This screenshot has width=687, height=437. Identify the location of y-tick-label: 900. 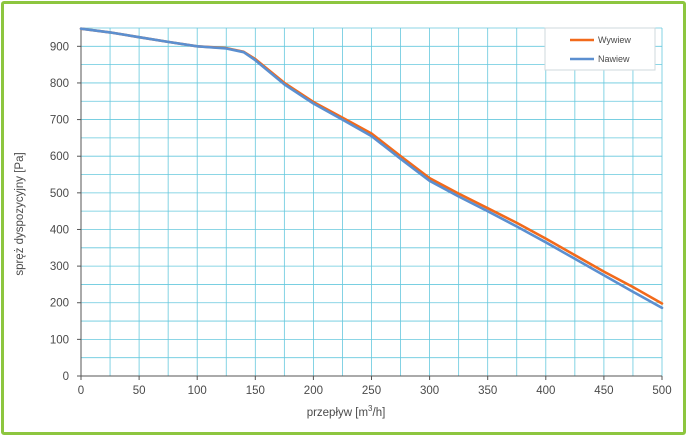
(59, 47).